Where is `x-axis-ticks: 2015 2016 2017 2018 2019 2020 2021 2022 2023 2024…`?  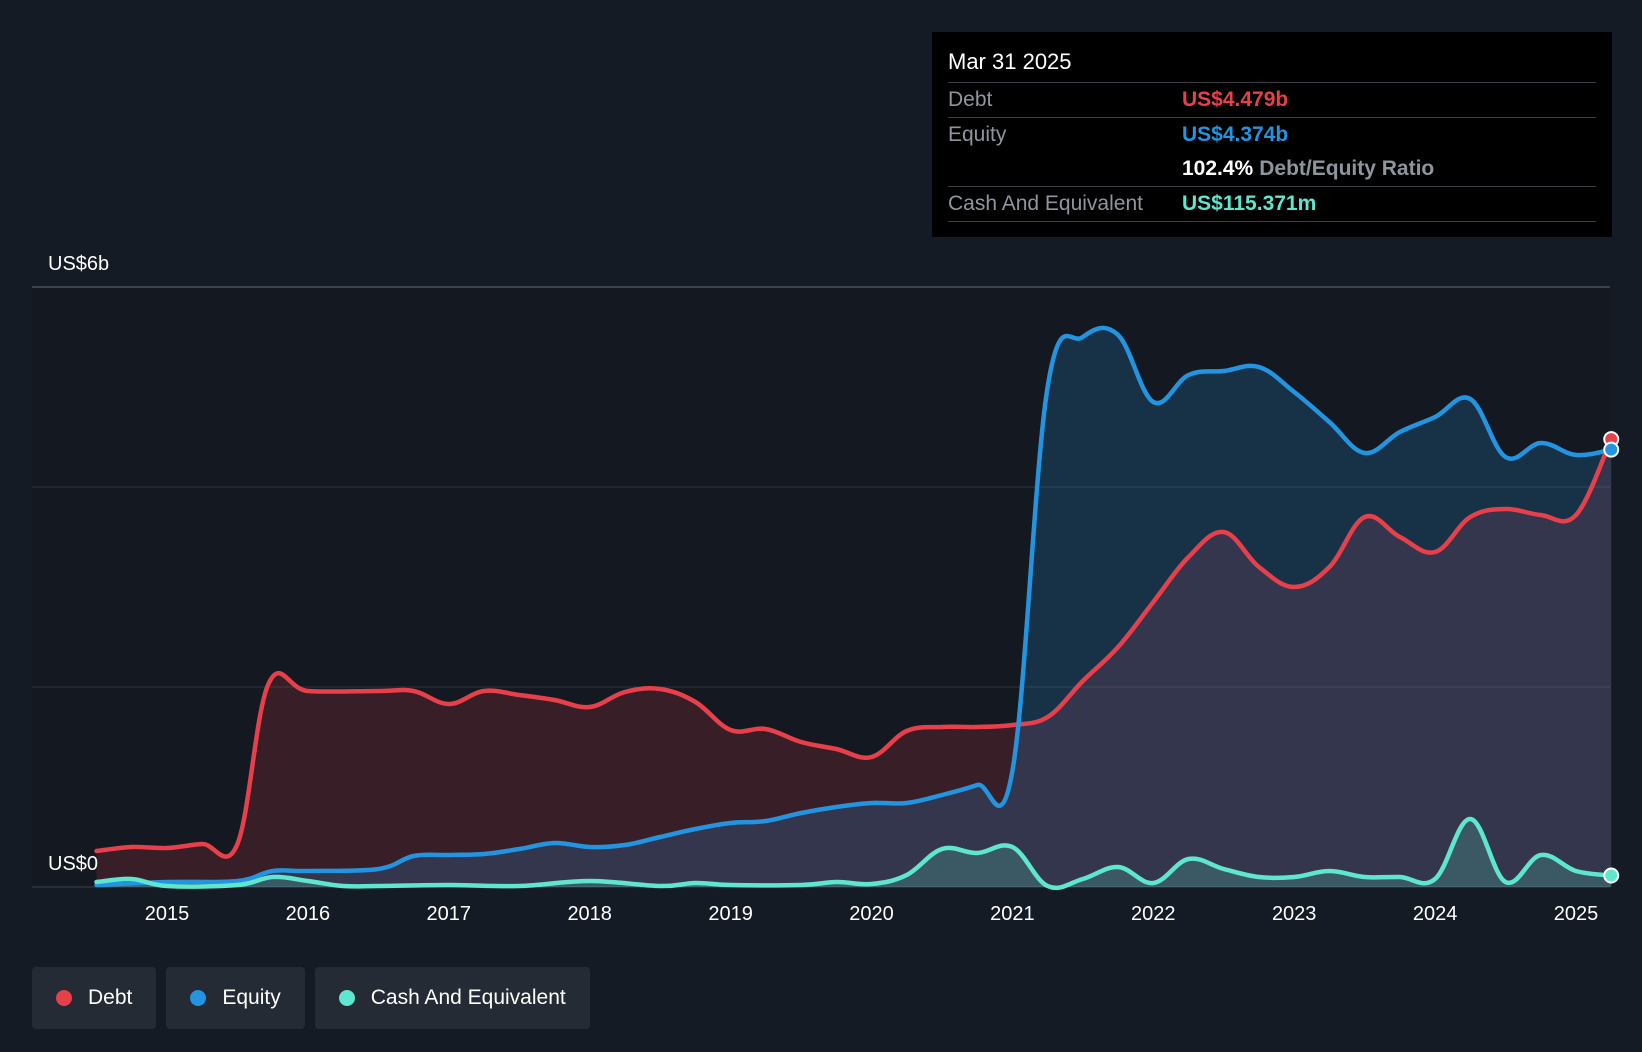
x-axis-ticks: 2015 2016 2017 2018 2019 2020 2021 2022 2023 2024… is located at coordinates (872, 914).